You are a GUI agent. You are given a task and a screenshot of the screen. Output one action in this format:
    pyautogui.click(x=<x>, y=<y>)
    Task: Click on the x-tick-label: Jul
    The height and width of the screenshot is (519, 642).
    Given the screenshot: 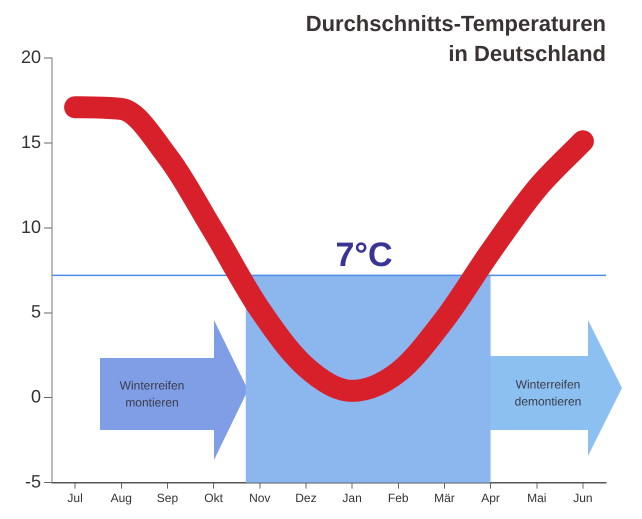 What is the action you would take?
    pyautogui.click(x=75, y=498)
    